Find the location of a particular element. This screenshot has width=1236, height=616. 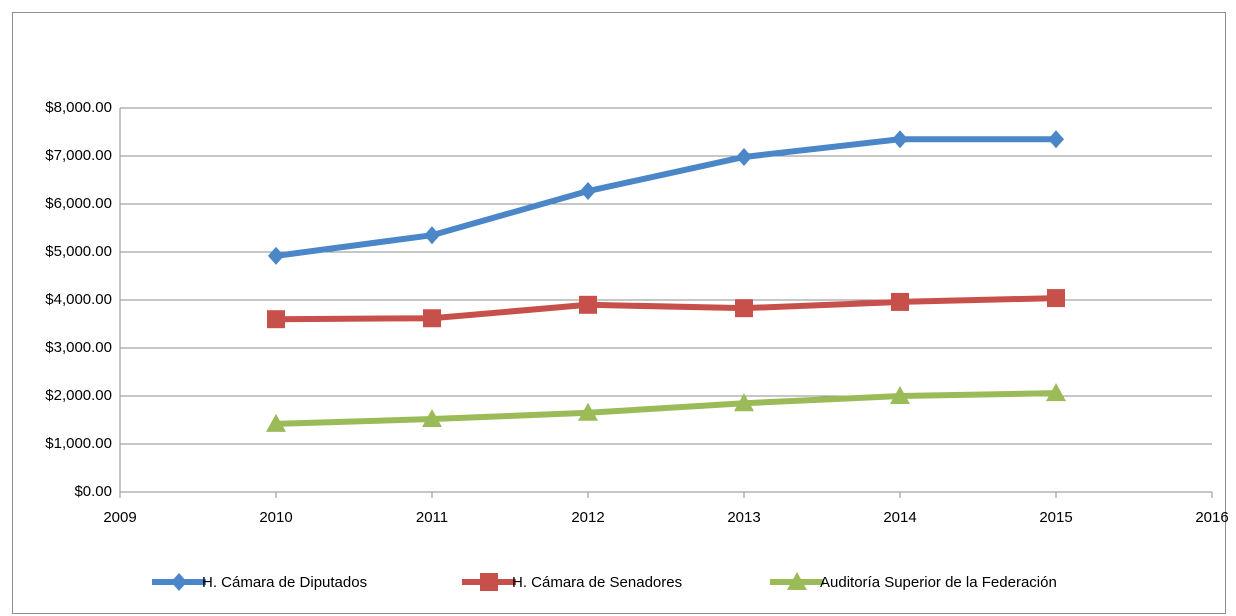

x-tick-label: 2010 is located at coordinates (275, 517).